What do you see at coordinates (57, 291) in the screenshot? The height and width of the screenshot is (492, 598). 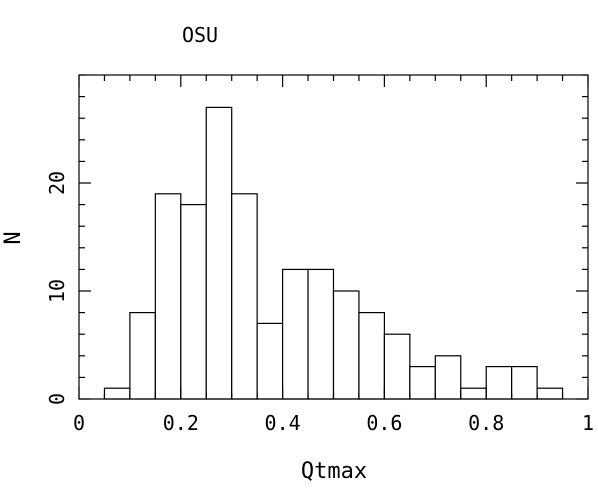 I see `y-tick-label: 10` at bounding box center [57, 291].